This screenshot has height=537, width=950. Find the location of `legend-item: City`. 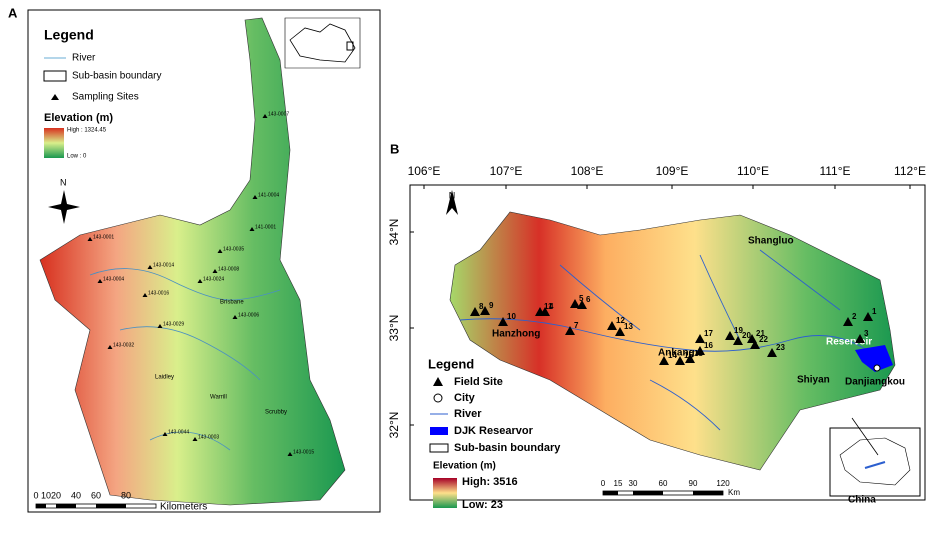

legend-item: City is located at coordinates (465, 398).